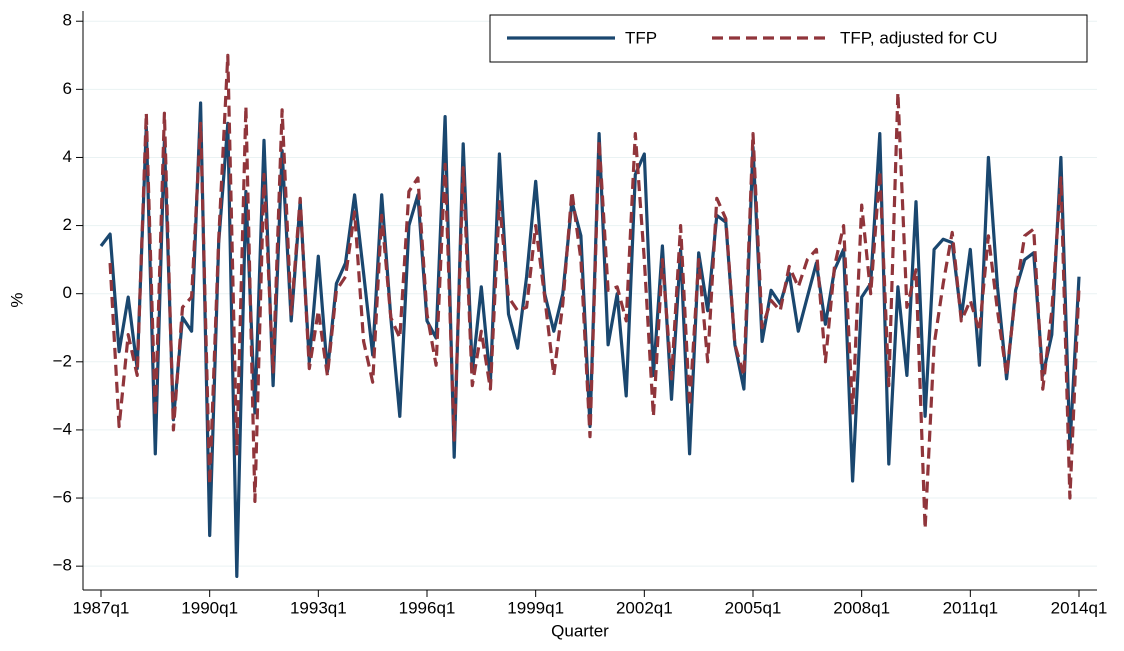 The width and height of the screenshot is (1124, 651). Describe the element at coordinates (67, 20) in the screenshot. I see `y-tick-label: 8` at that location.